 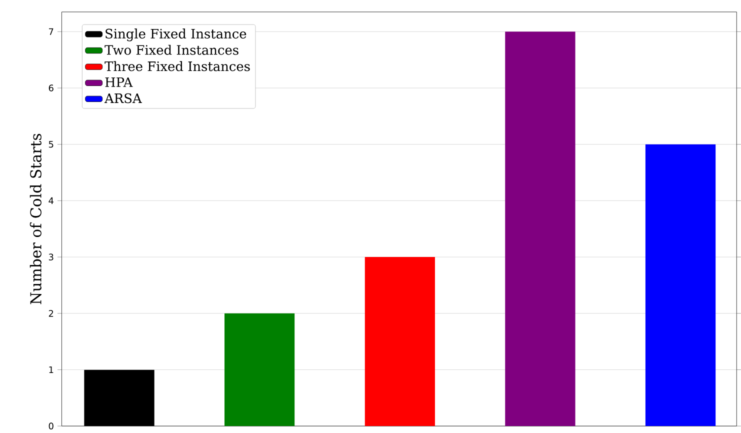 What do you see at coordinates (176, 35) in the screenshot?
I see `legend-label: Single Fixed Instance` at bounding box center [176, 35].